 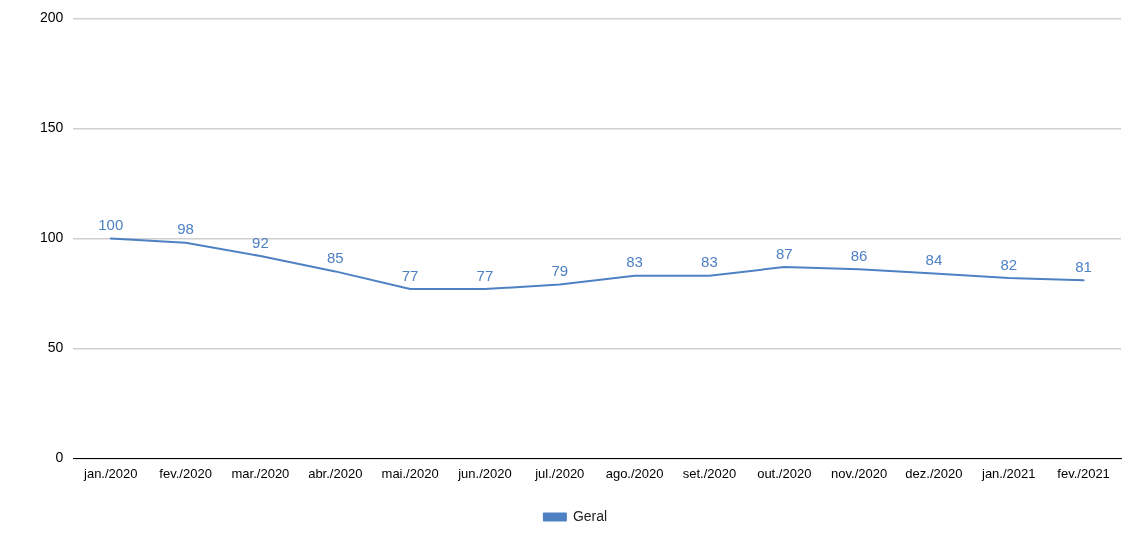 I want to click on data-label: 85, so click(x=335, y=258).